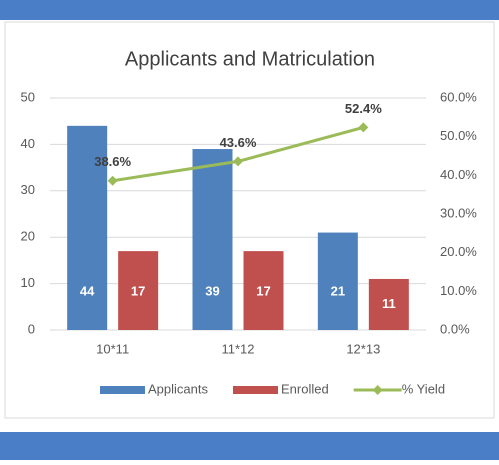 This screenshot has width=499, height=465. Describe the element at coordinates (458, 290) in the screenshot. I see `y2-tick-label: 10.0%` at that location.